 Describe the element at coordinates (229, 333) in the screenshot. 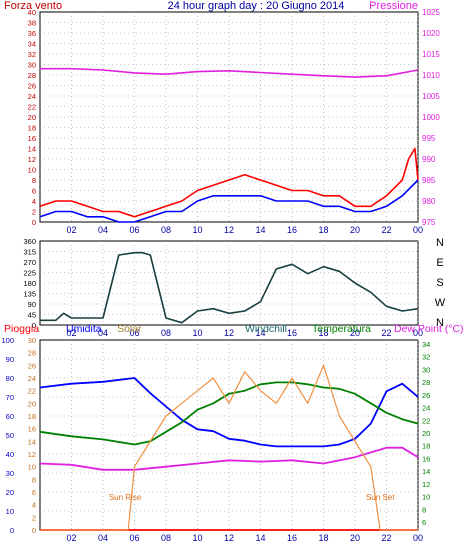

I see `p2-x-tick-label: 12` at that location.